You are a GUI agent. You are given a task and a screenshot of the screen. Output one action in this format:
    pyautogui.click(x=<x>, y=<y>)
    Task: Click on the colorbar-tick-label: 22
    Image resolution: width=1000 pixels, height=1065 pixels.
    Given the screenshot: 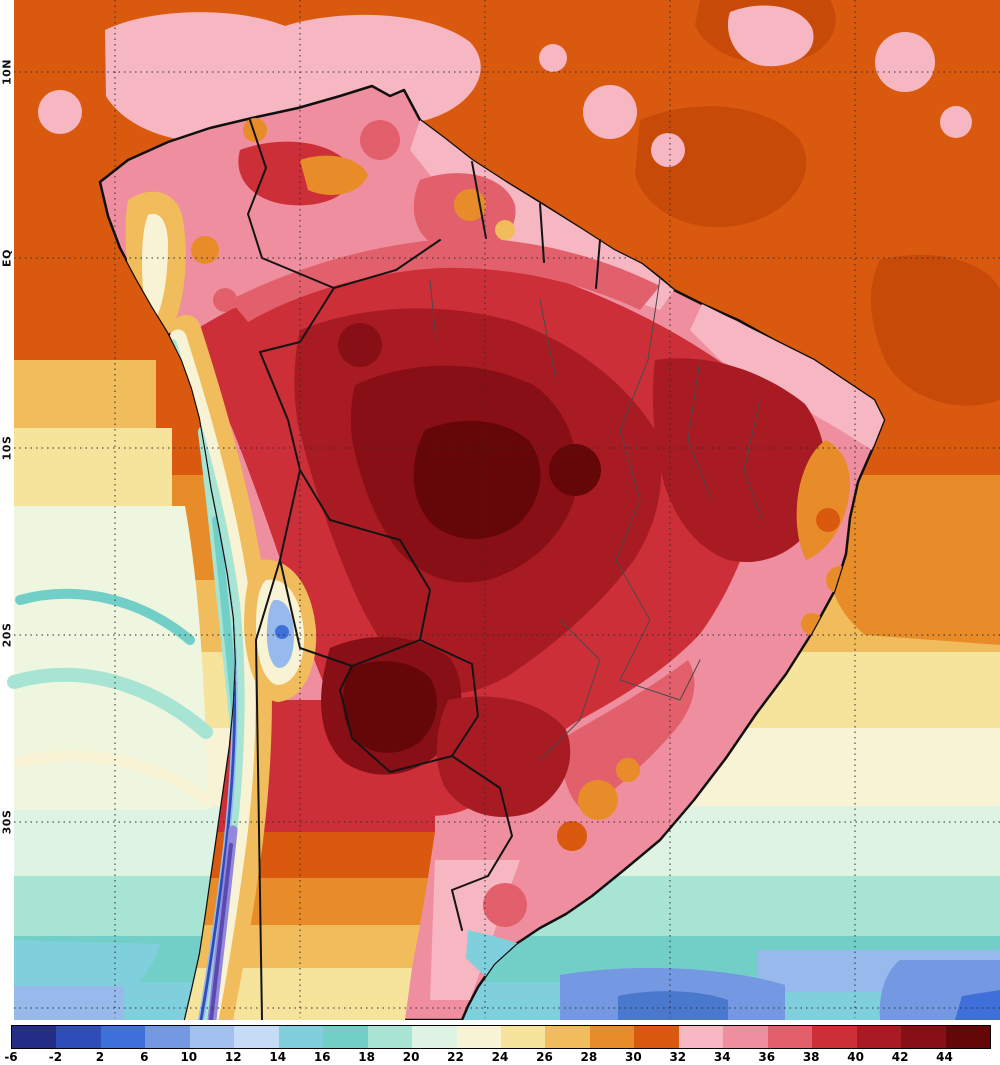 What is the action you would take?
    pyautogui.click(x=455, y=1057)
    